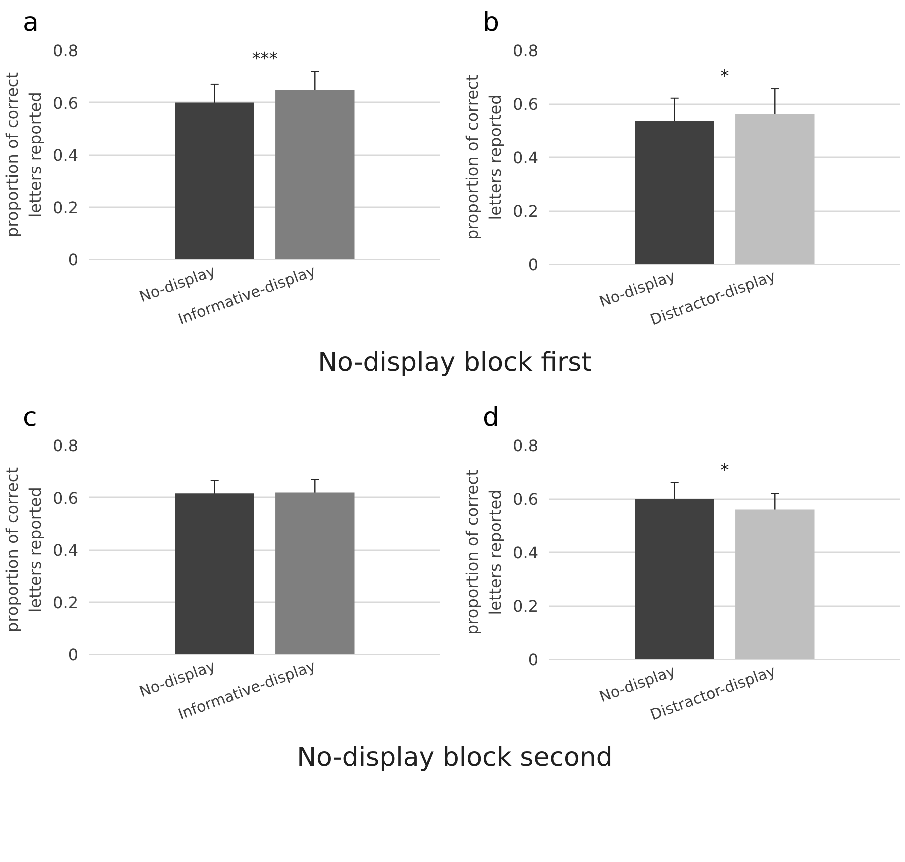 Image resolution: width=905 pixels, height=862 pixels. Describe the element at coordinates (455, 363) in the screenshot. I see `text: No-display block first` at that location.